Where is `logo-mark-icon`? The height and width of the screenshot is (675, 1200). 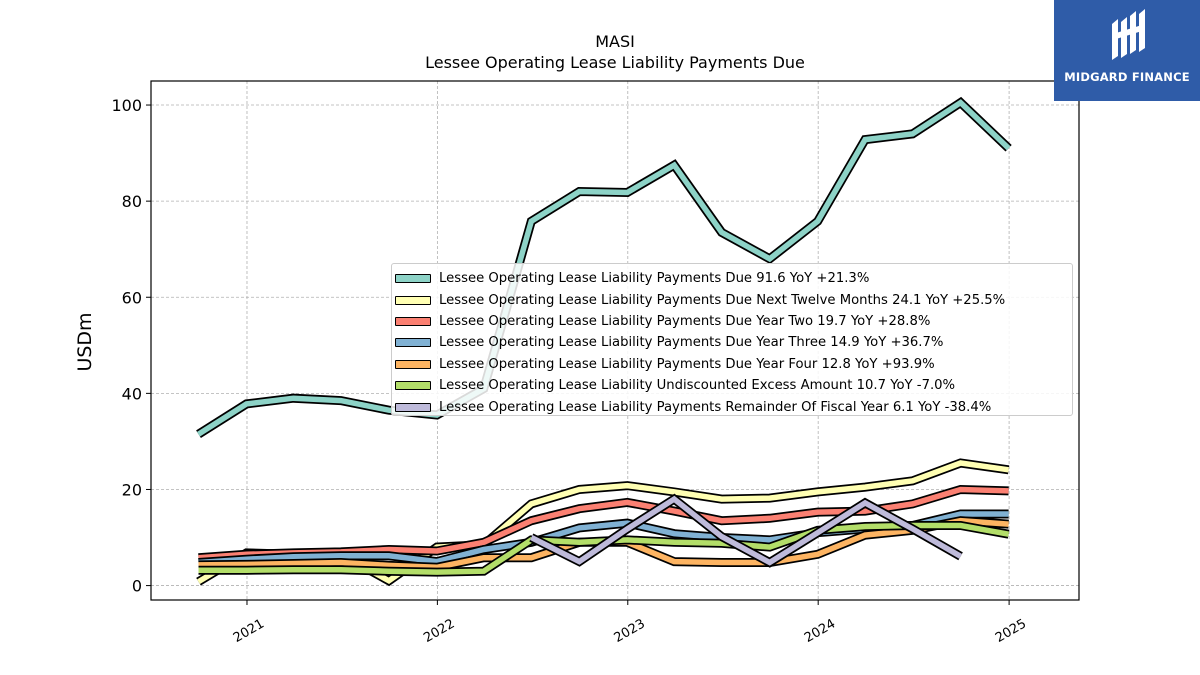 logo-mark-icon is located at coordinates (1128, 34).